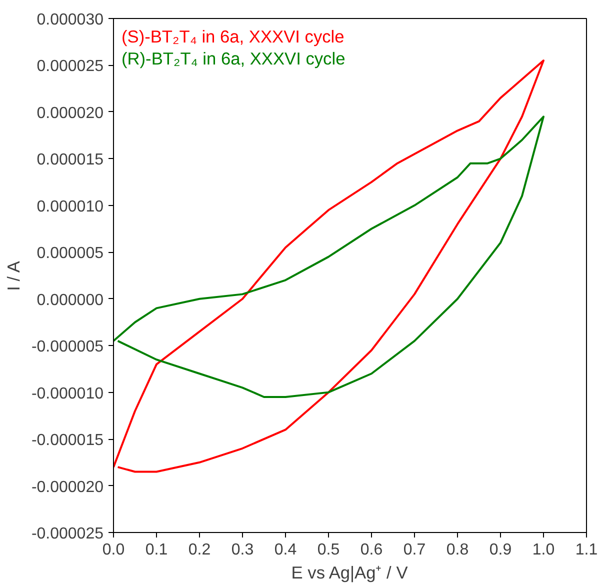 The height and width of the screenshot is (585, 598). What do you see at coordinates (500, 550) in the screenshot?
I see `x-tick-label: 0.9` at bounding box center [500, 550].